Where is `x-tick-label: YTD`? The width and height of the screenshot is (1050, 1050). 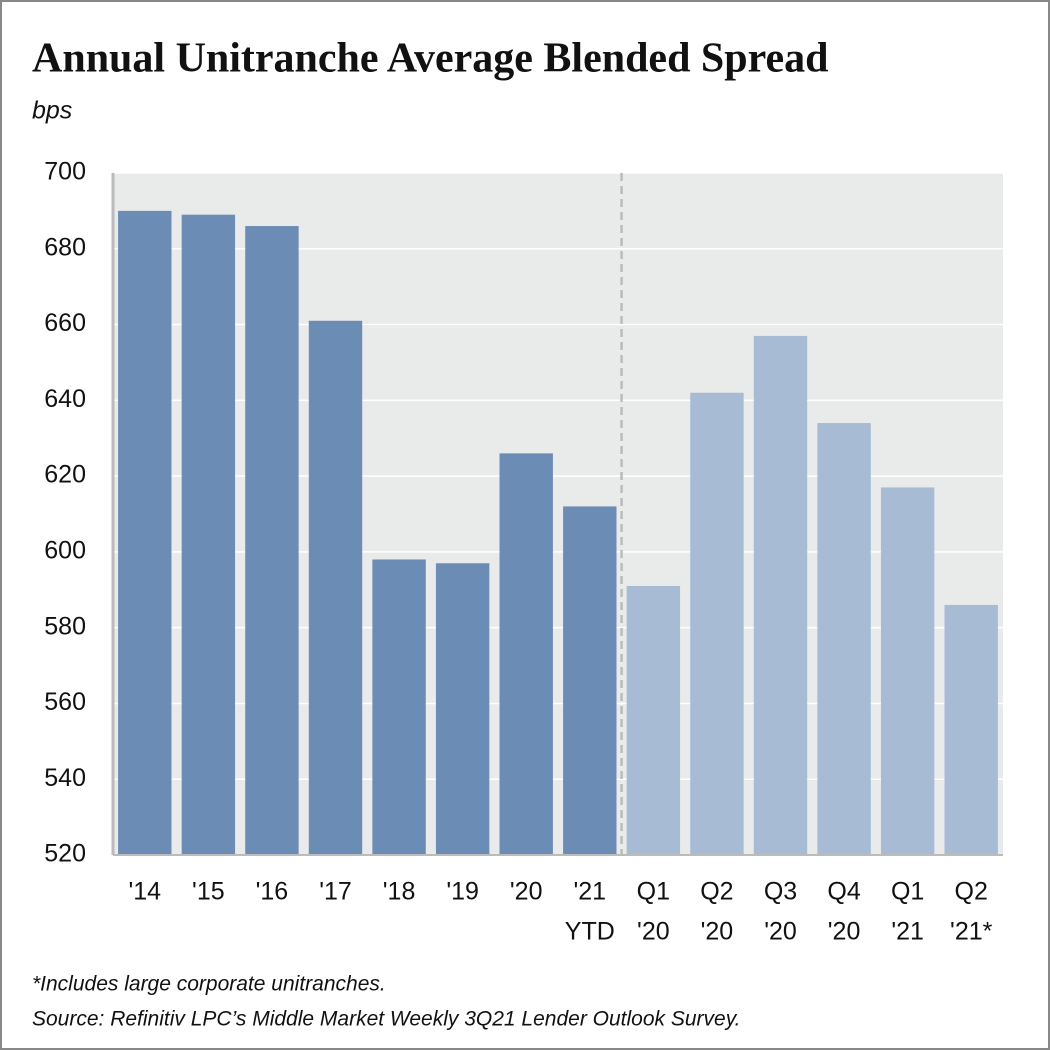 x-tick-label: YTD is located at coordinates (590, 932).